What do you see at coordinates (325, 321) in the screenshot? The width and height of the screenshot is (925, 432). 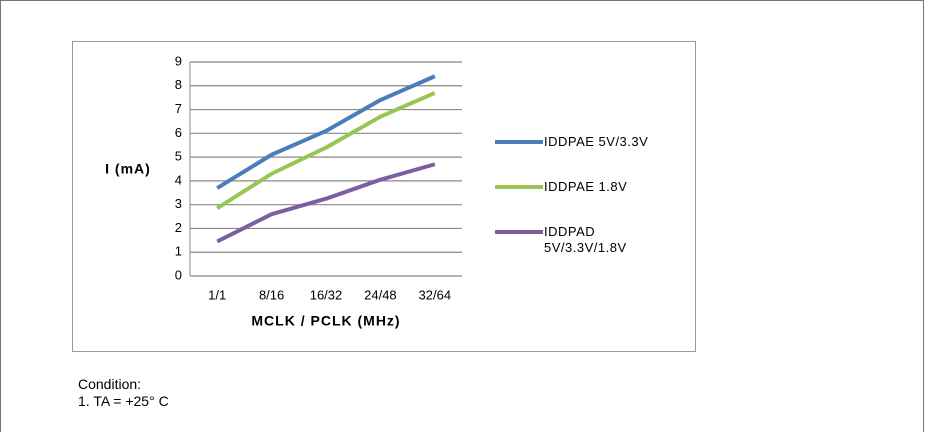 I see `x-axis-label: MCLK / PCLK (MHz)` at bounding box center [325, 321].